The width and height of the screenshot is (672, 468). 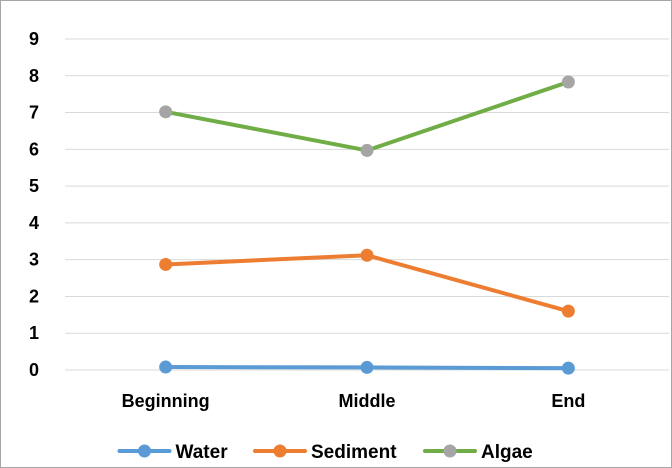 What do you see at coordinates (34, 260) in the screenshot?
I see `y-tick-label: 3` at bounding box center [34, 260].